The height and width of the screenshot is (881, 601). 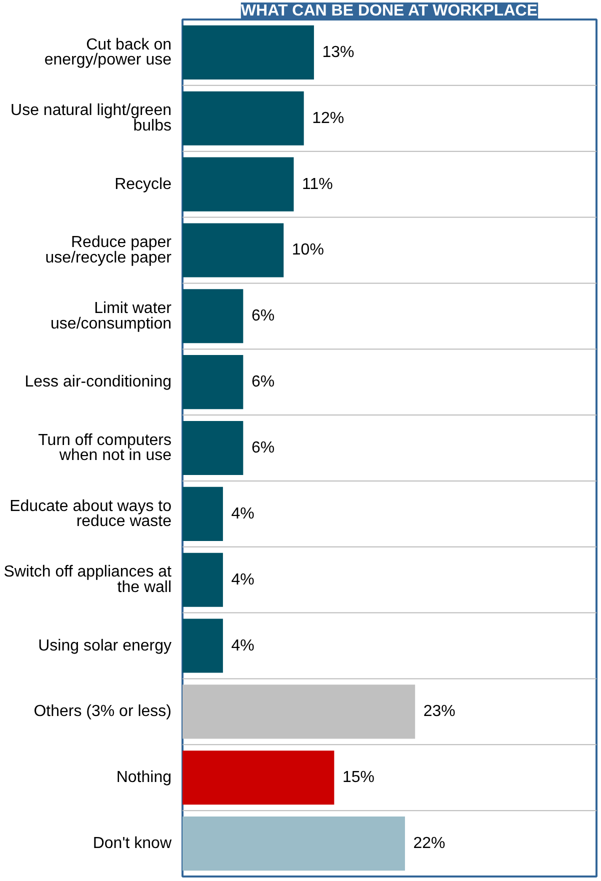 I want to click on data-label: 23%, so click(x=439, y=711).